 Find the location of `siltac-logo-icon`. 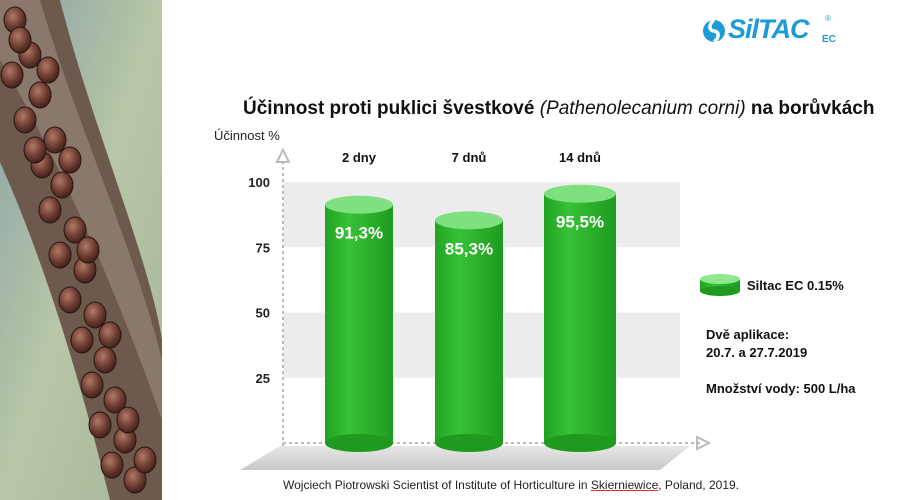

siltac-logo-icon is located at coordinates (714, 31).